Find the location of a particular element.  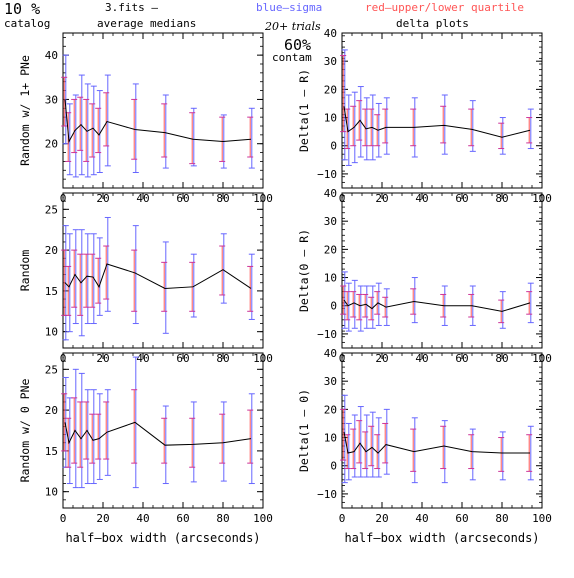

panel-random-1plus-pne: 020406080100203040Random w/ 1+ PNe is located at coordinates (145, 118).